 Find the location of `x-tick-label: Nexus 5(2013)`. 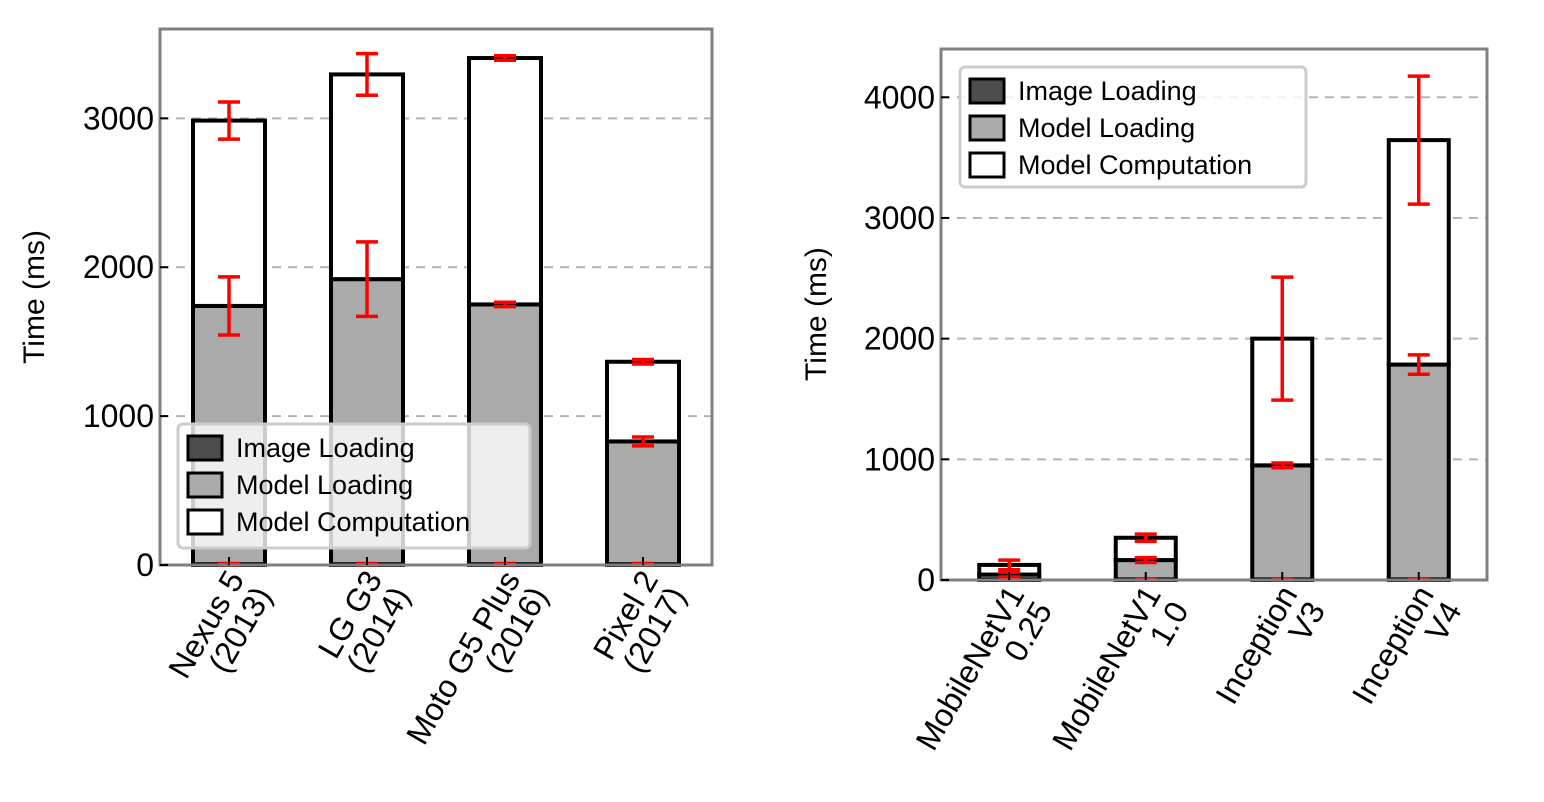

x-tick-label: Nexus 5(2013) is located at coordinates (220, 633).